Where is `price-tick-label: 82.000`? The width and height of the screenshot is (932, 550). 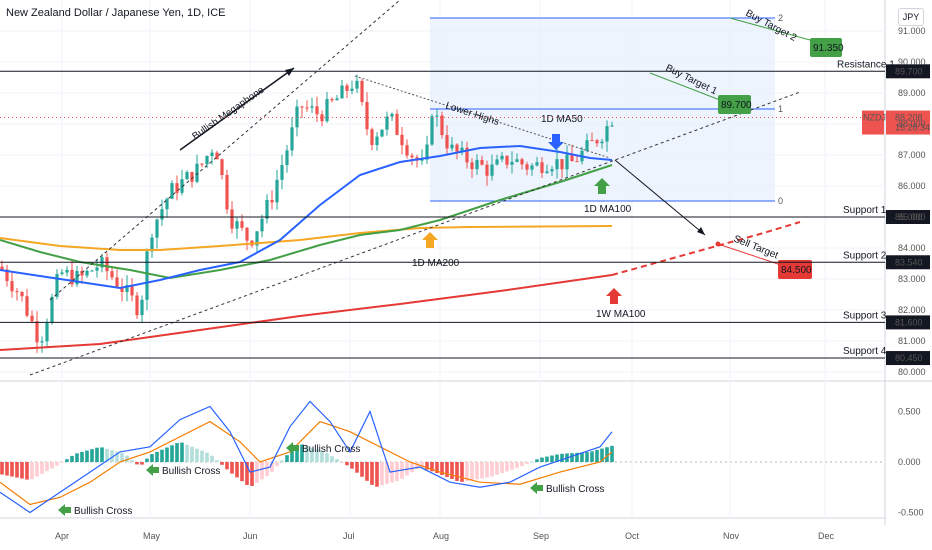 price-tick-label: 82.000 is located at coordinates (912, 310).